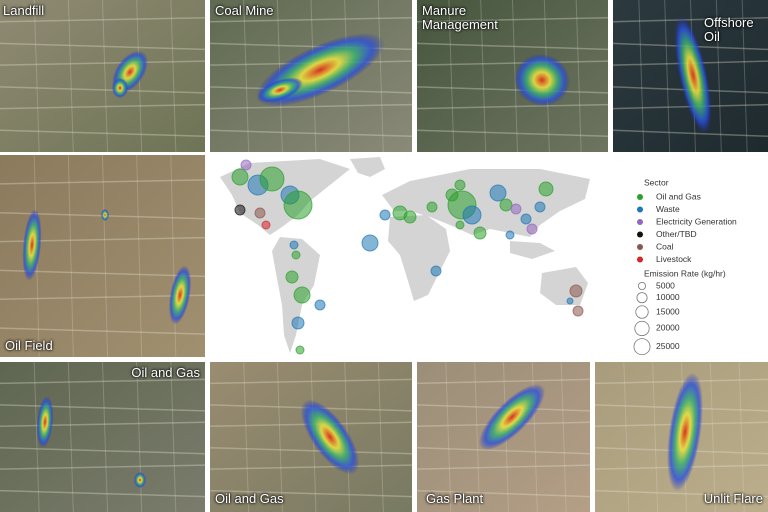  I want to click on tile-label: Oil and Gas, so click(165, 372).